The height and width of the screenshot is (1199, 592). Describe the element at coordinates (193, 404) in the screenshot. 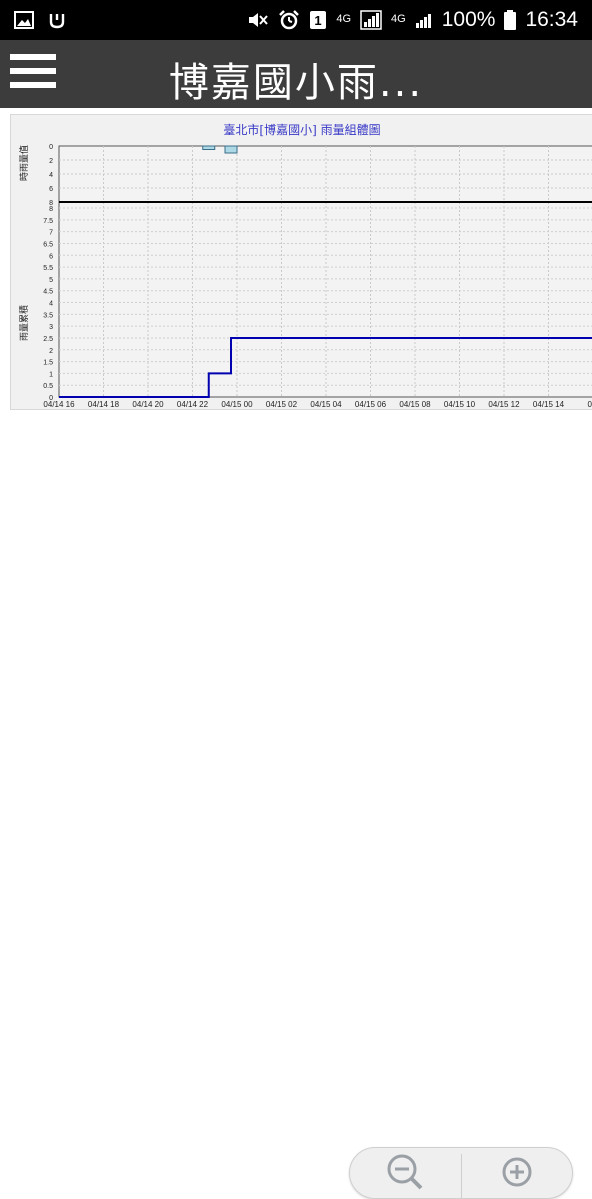

I see `x-tick-label: 04/14 22` at that location.